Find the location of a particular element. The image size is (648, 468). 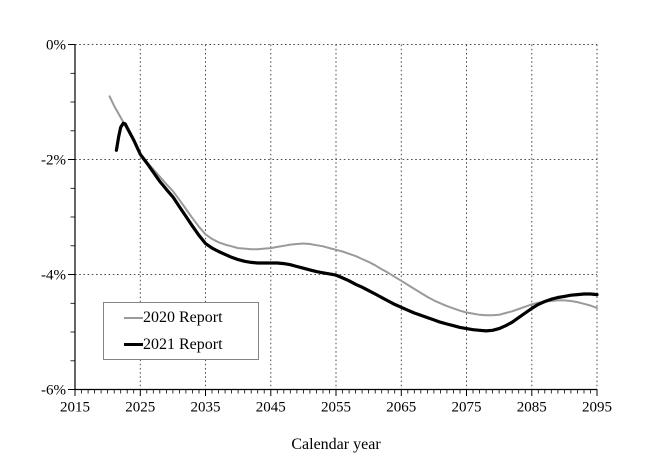

x-tick-label: 2035 is located at coordinates (206, 408).